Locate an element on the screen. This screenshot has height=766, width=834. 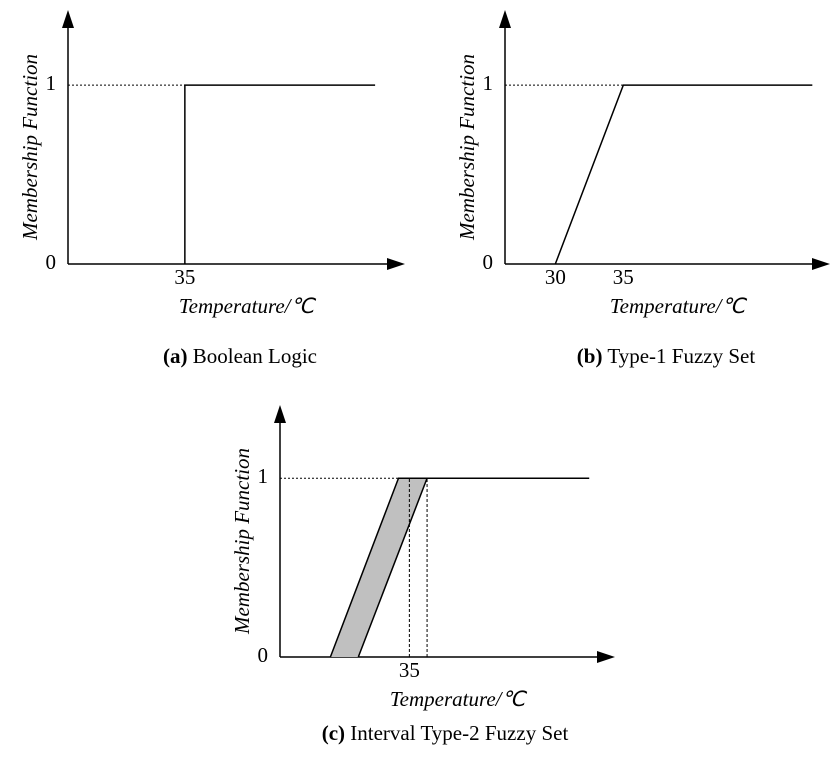
caption-text: Type-1 Fuzzy Set is located at coordinates (681, 356).